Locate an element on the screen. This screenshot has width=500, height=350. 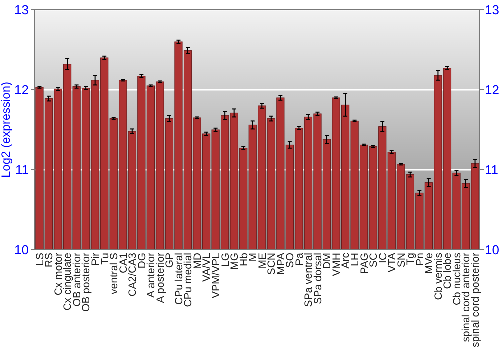
x-tick-label: Hb is located at coordinates (244, 259).